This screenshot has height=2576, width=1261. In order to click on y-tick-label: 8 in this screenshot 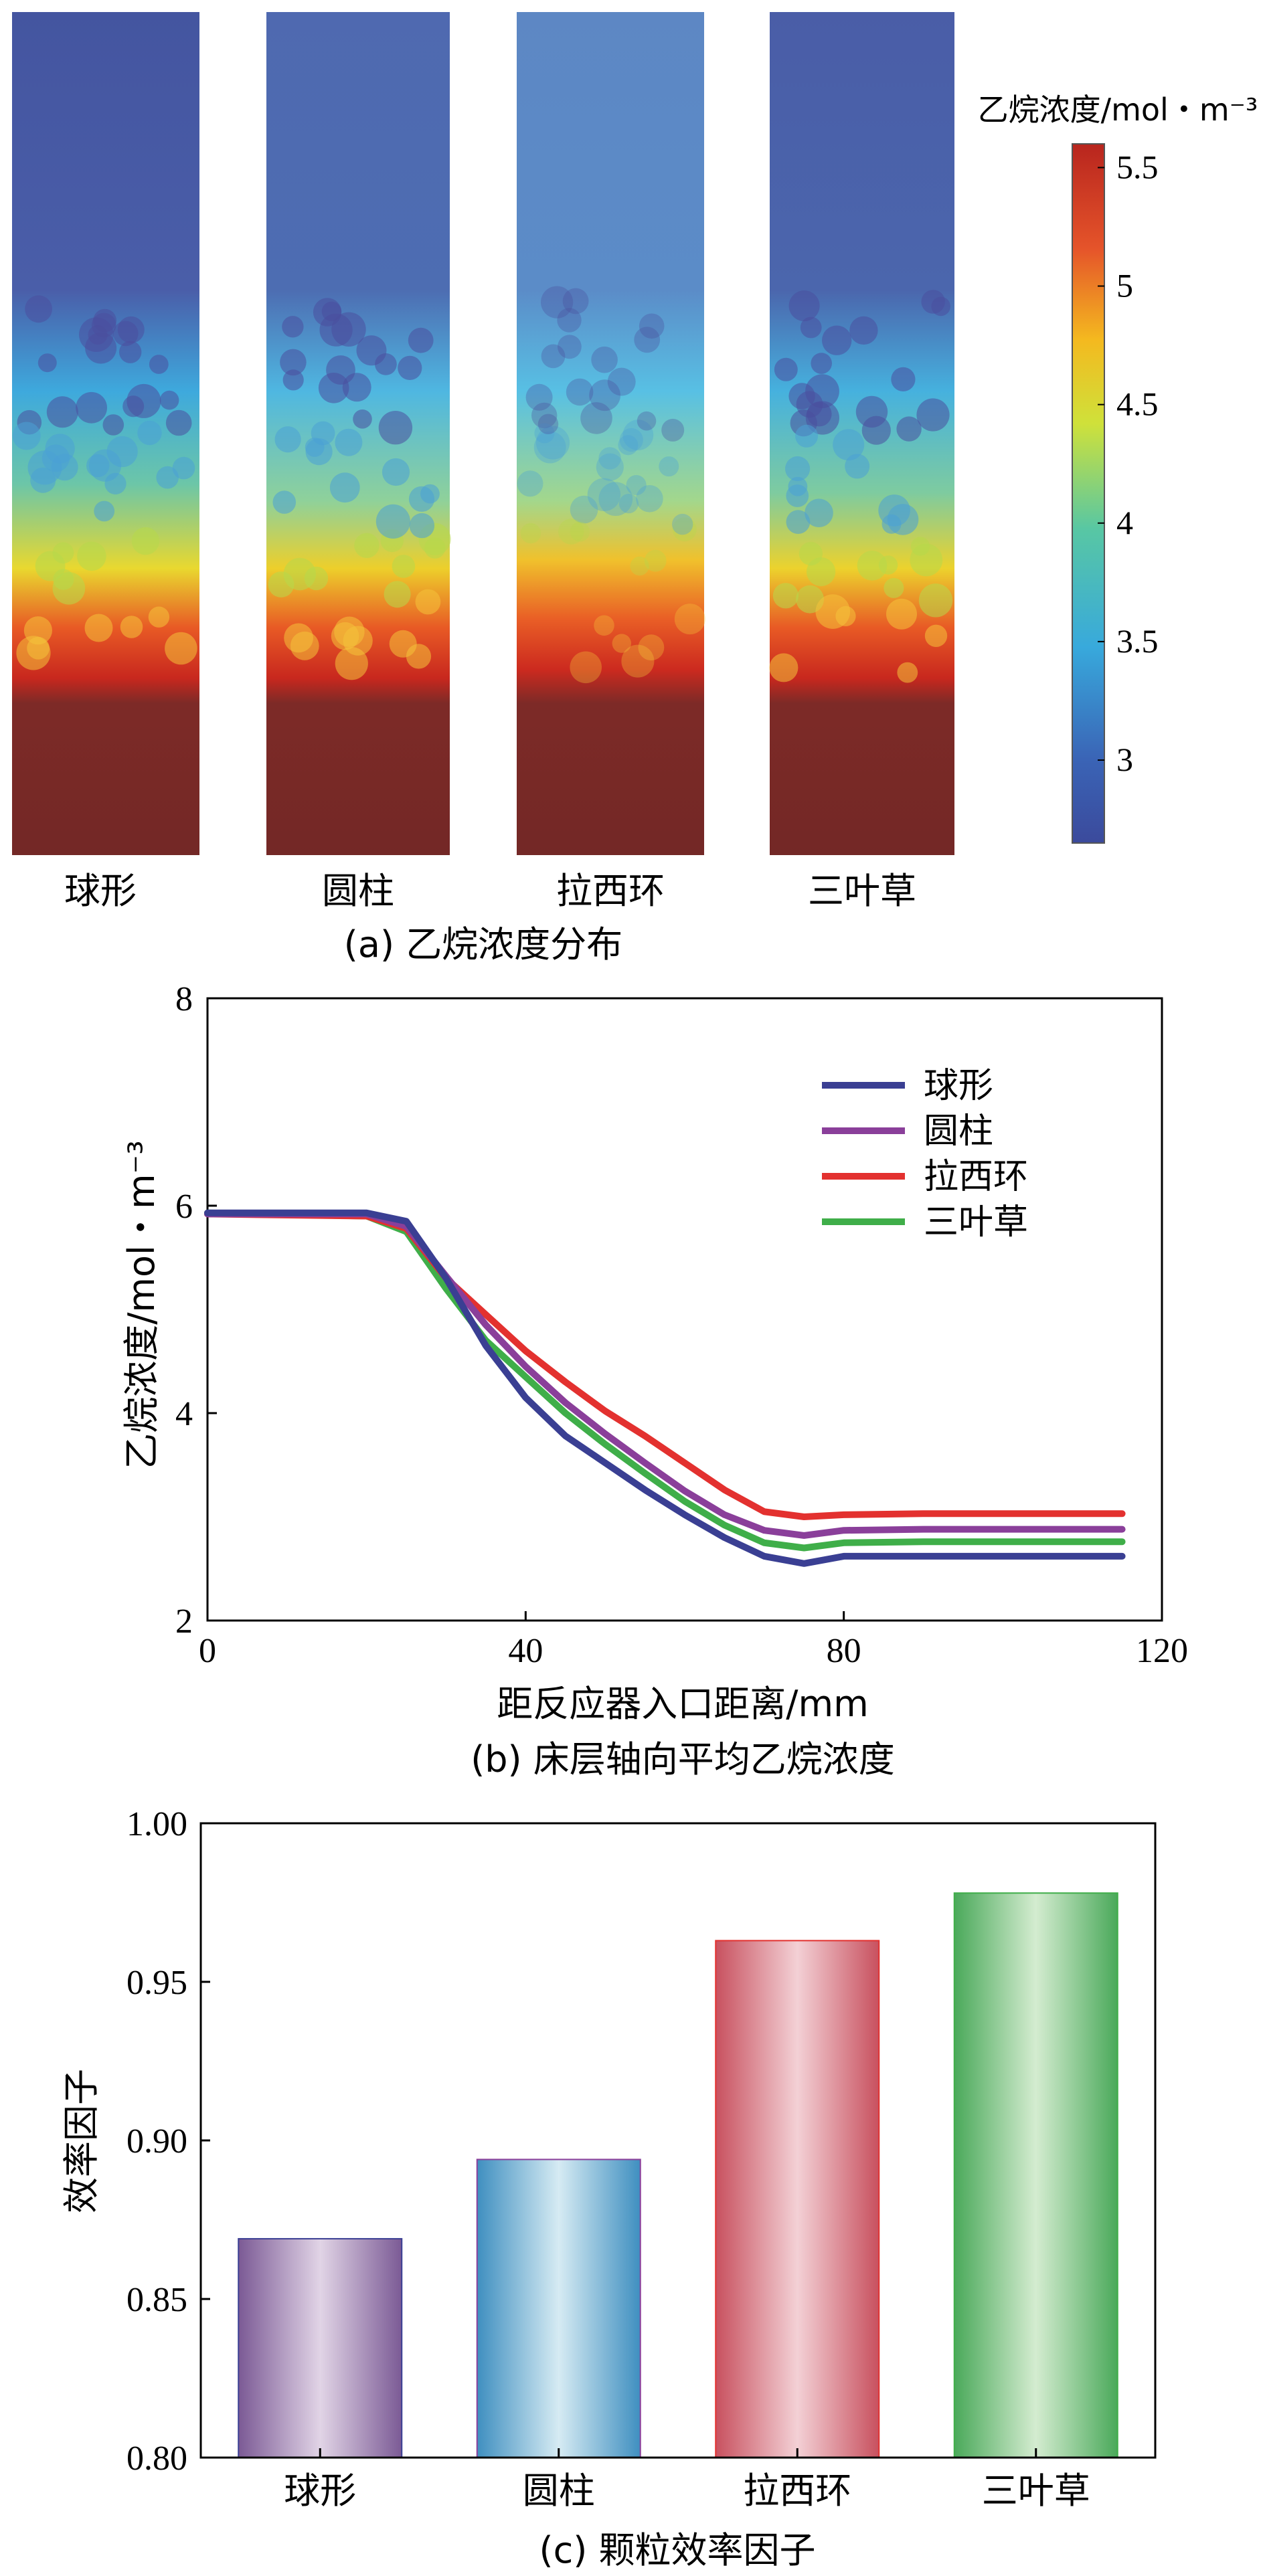, I will do `click(184, 999)`.